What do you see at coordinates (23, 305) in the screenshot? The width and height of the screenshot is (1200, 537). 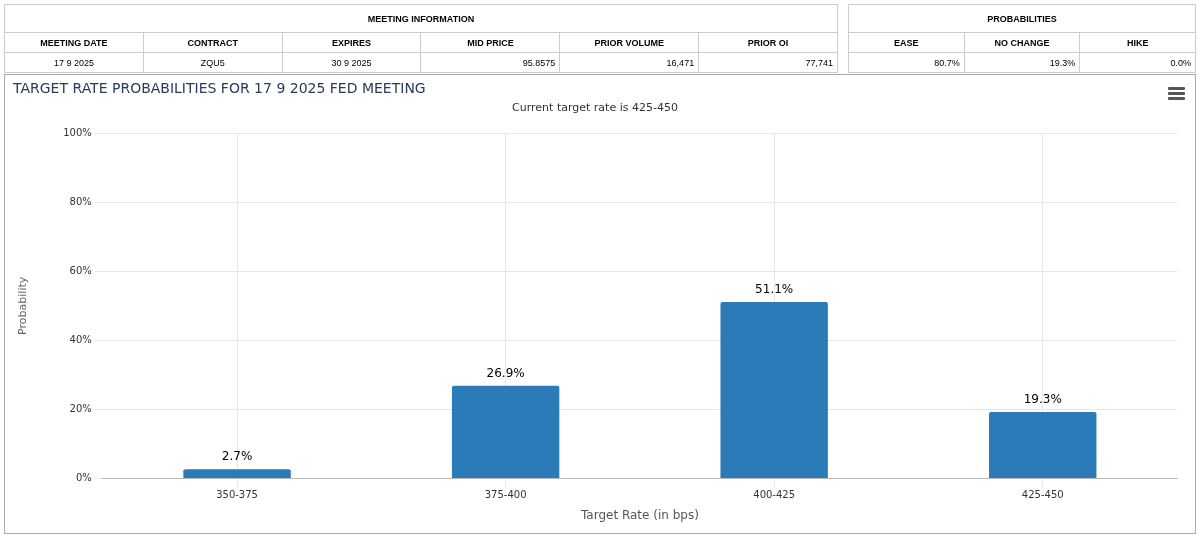 I see `y-axis-title: Probability` at bounding box center [23, 305].